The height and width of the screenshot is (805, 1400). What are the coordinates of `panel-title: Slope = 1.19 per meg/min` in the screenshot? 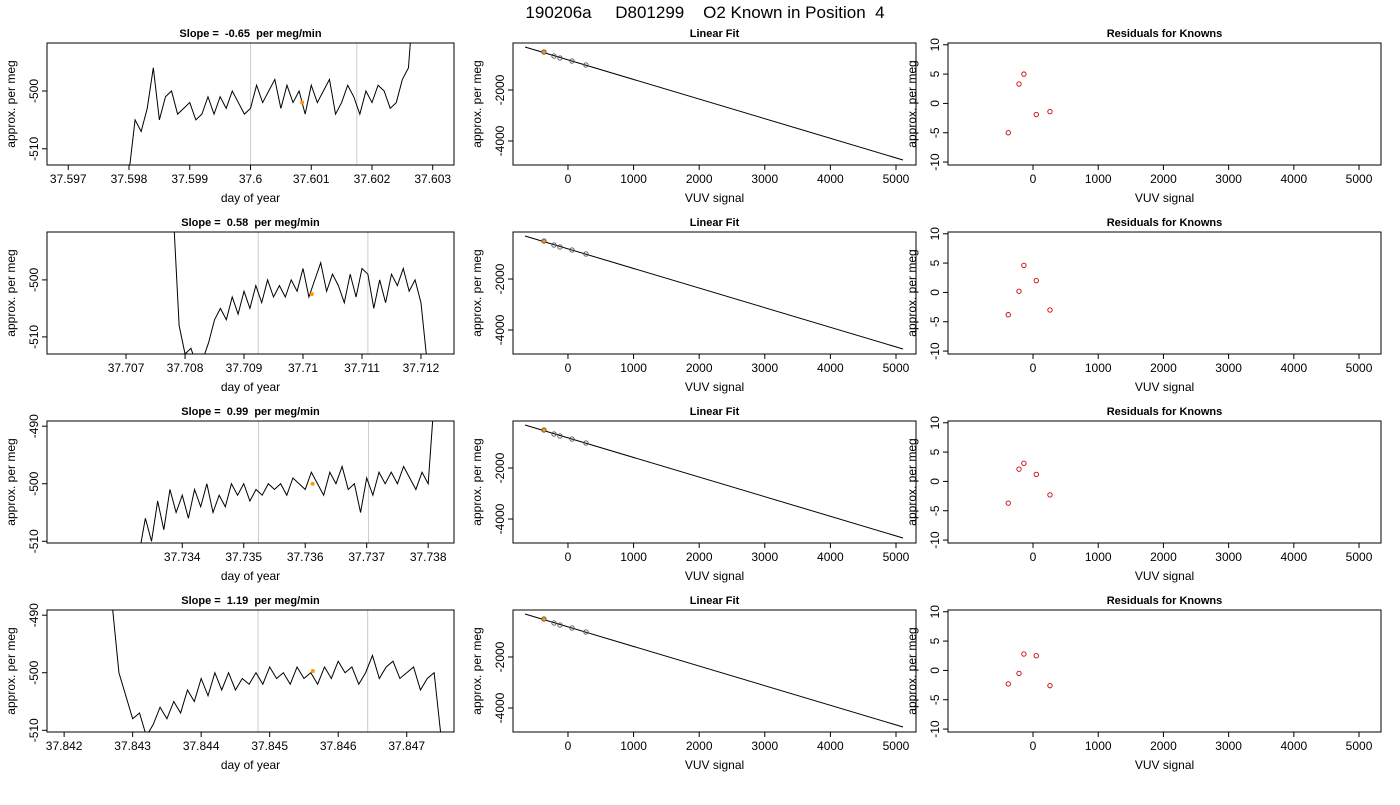 It's located at (250, 601).